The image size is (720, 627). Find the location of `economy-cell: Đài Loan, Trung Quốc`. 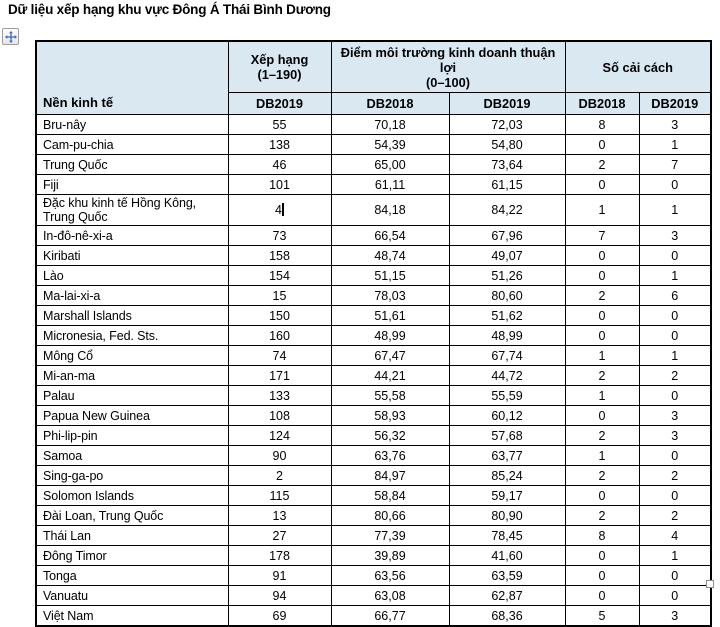

economy-cell: Đài Loan, Trung Quốc is located at coordinates (132, 515).